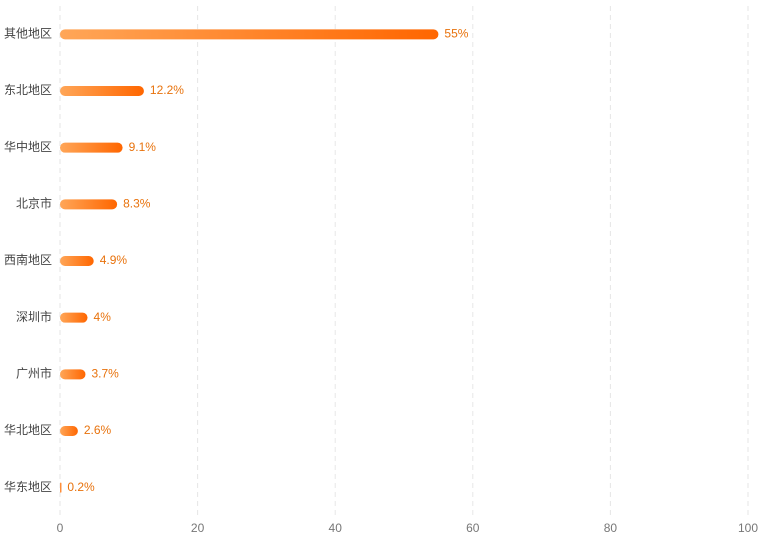 The width and height of the screenshot is (769, 550). Describe the element at coordinates (28, 487) in the screenshot. I see `y-tick-label: 华东地区` at that location.